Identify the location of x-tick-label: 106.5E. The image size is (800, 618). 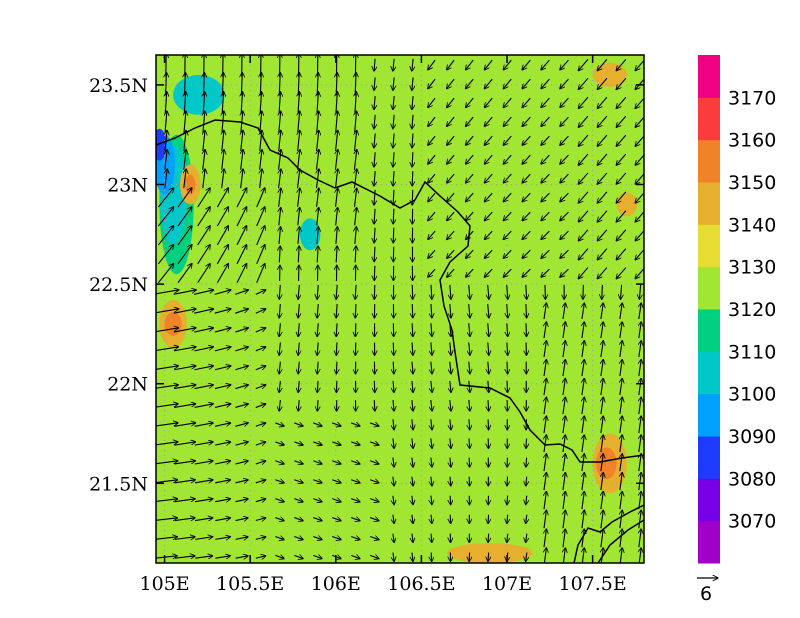
(421, 584).